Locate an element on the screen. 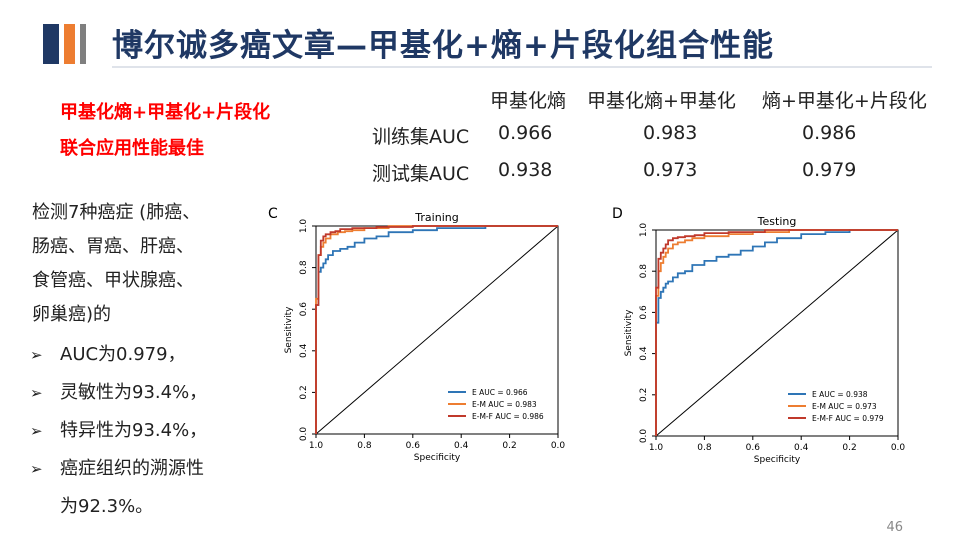 This screenshot has width=979, height=547. table-header-3: 熵+甲基化+片段化 is located at coordinates (844, 101).